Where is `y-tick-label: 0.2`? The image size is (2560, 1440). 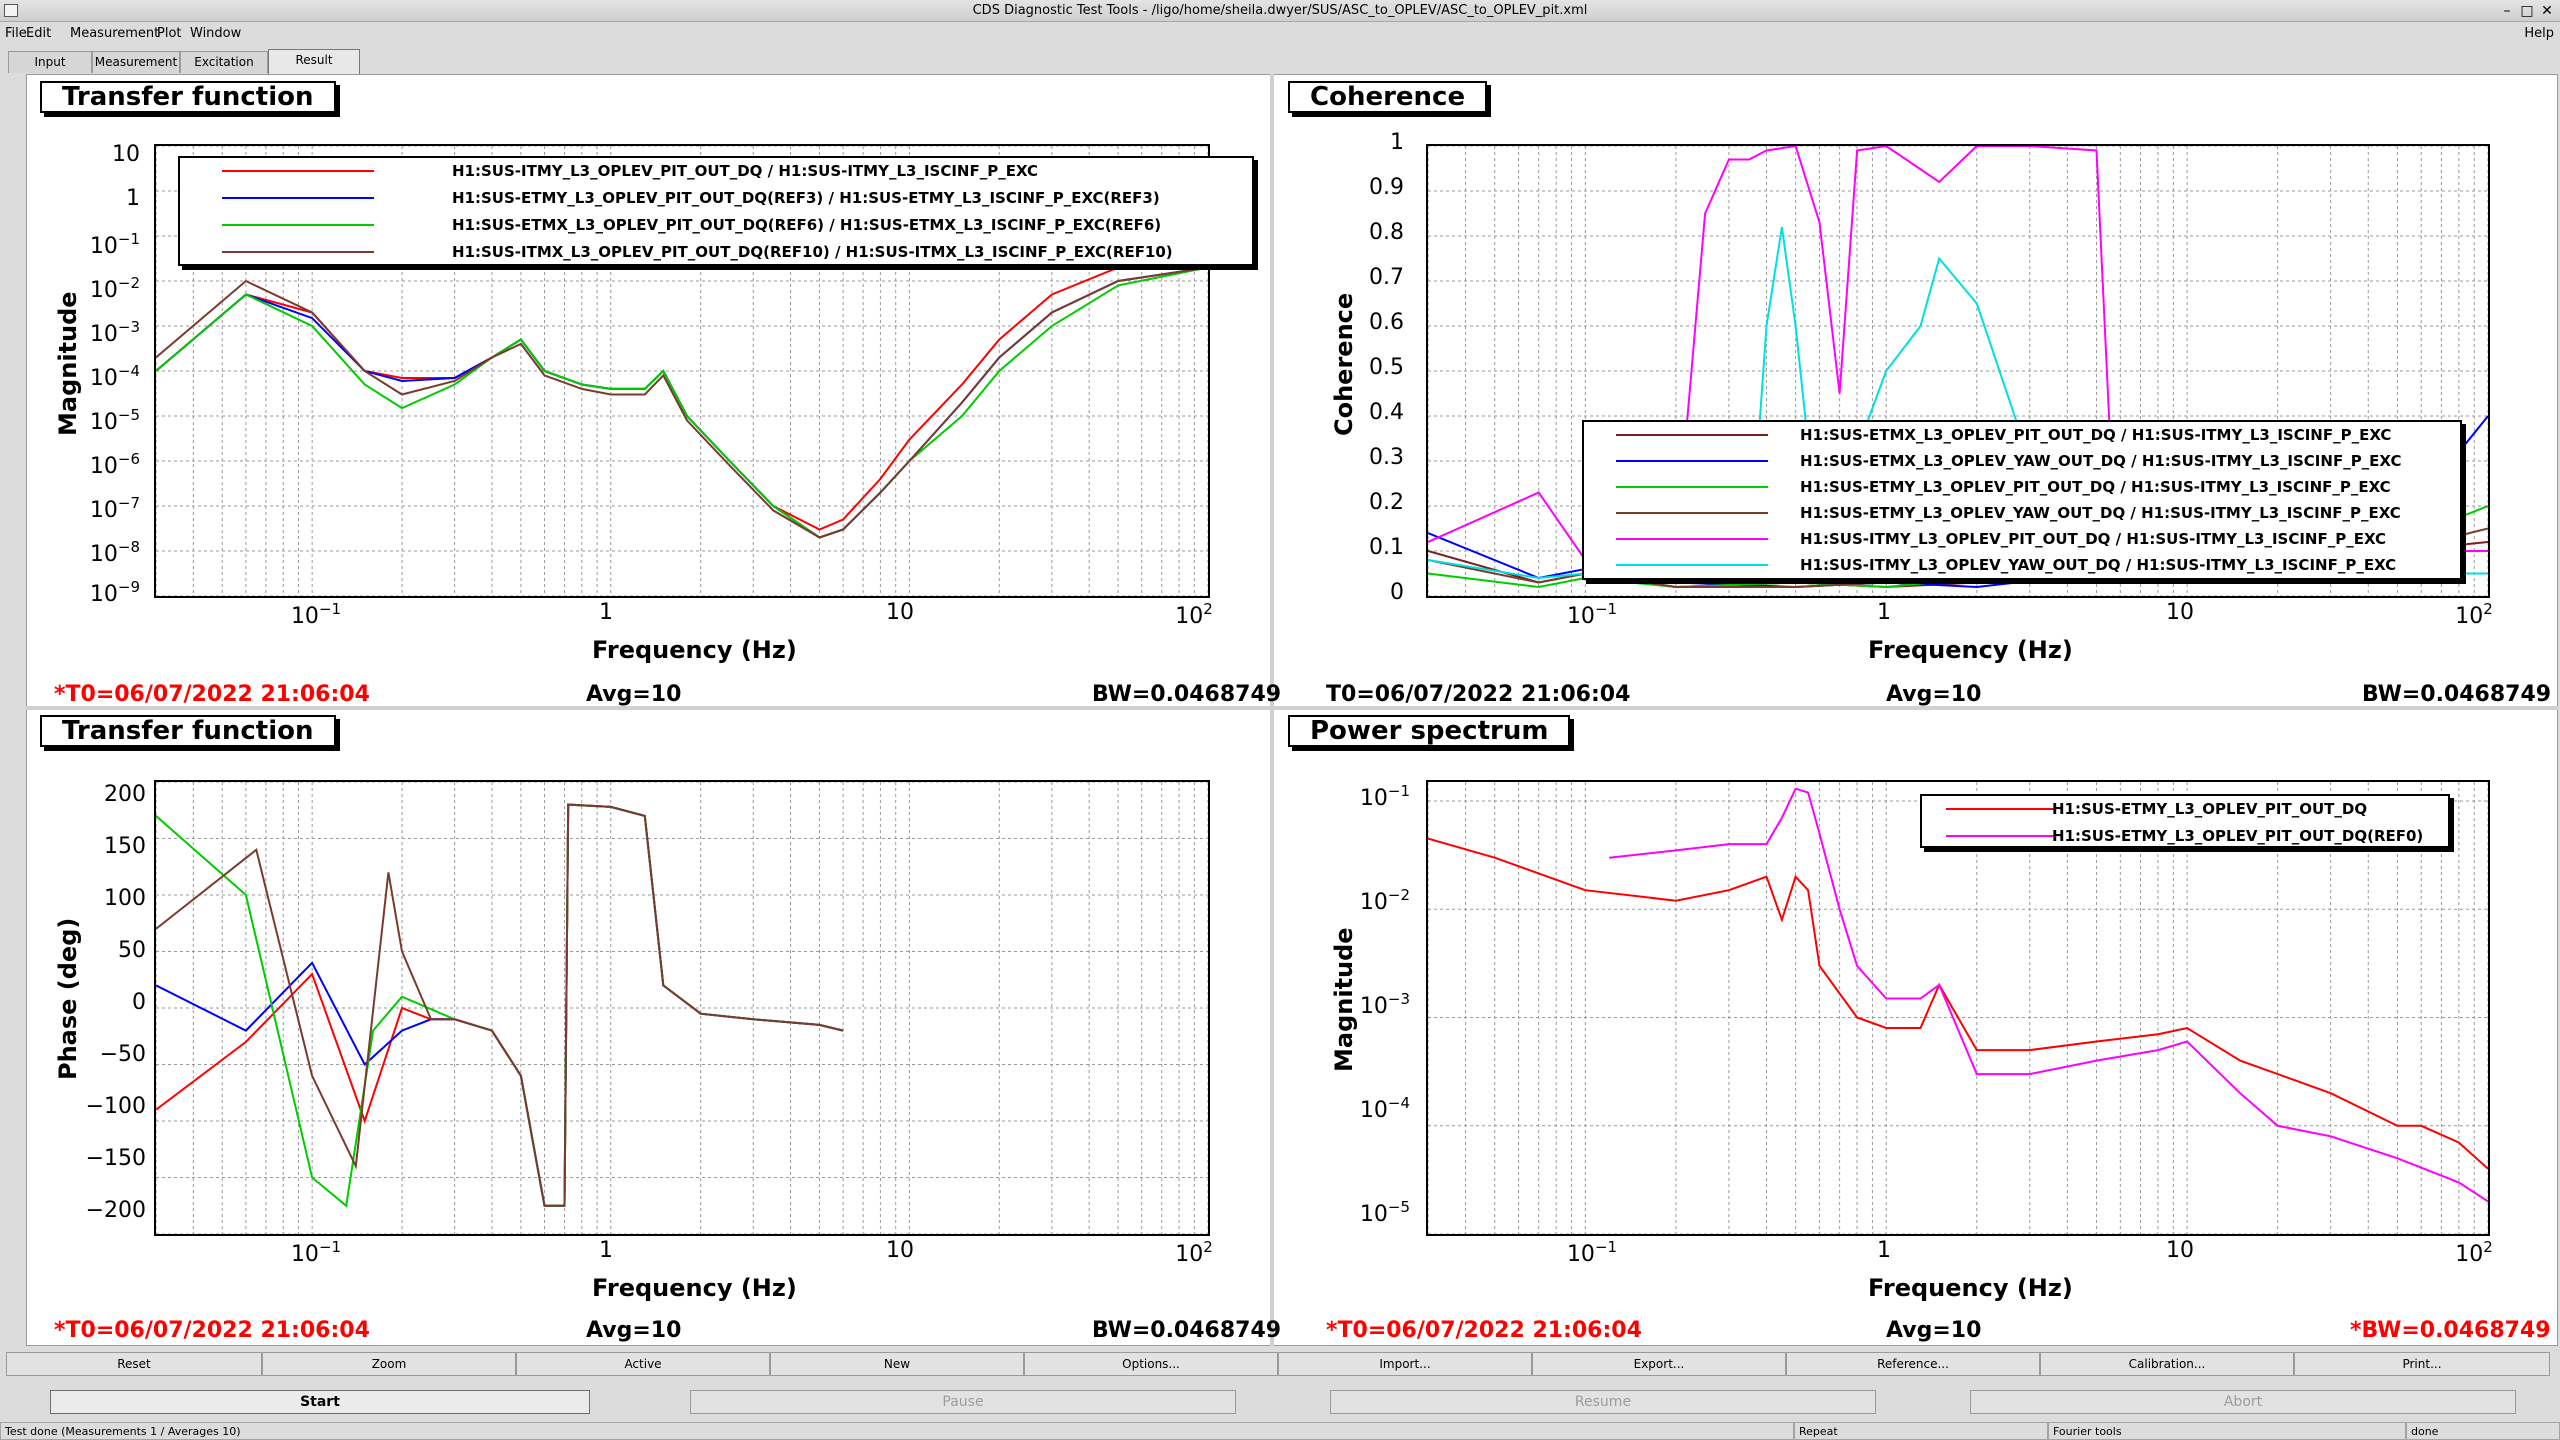
y-tick-label: 0.2 is located at coordinates (1386, 502).